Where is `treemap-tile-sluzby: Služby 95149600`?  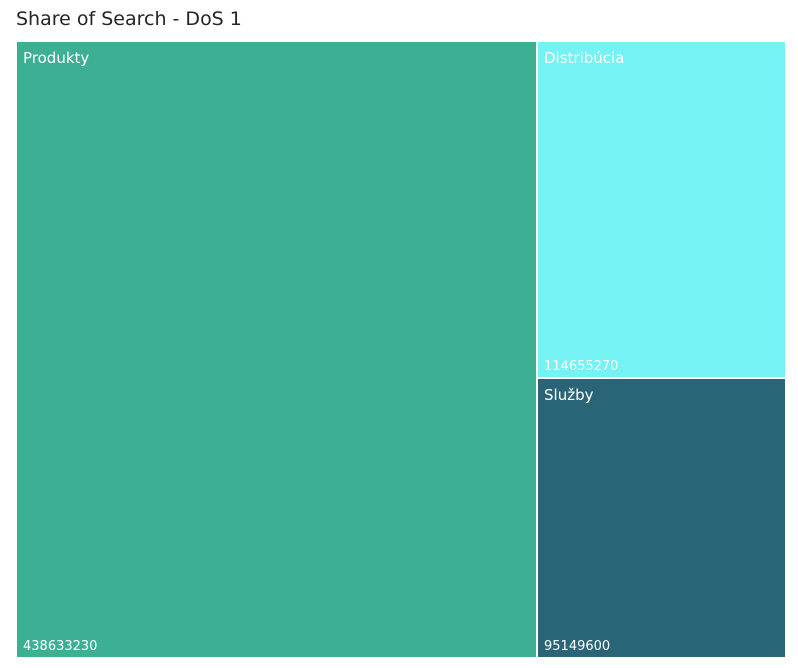 treemap-tile-sluzby: Služby 95149600 is located at coordinates (661, 518).